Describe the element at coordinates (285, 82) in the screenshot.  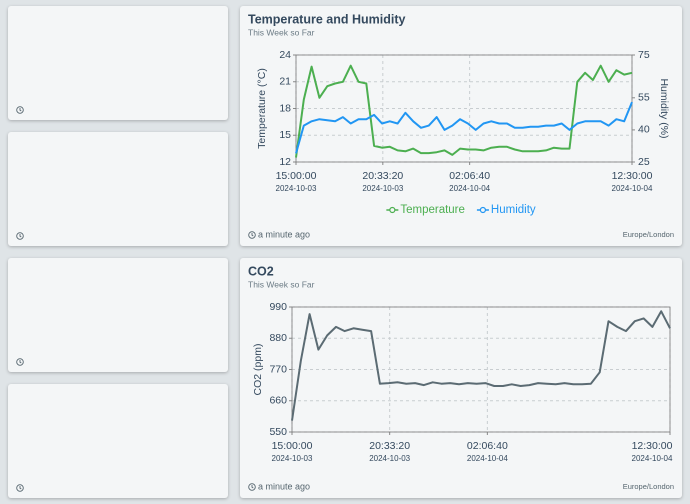
I see `y-tick-label: 21` at that location.